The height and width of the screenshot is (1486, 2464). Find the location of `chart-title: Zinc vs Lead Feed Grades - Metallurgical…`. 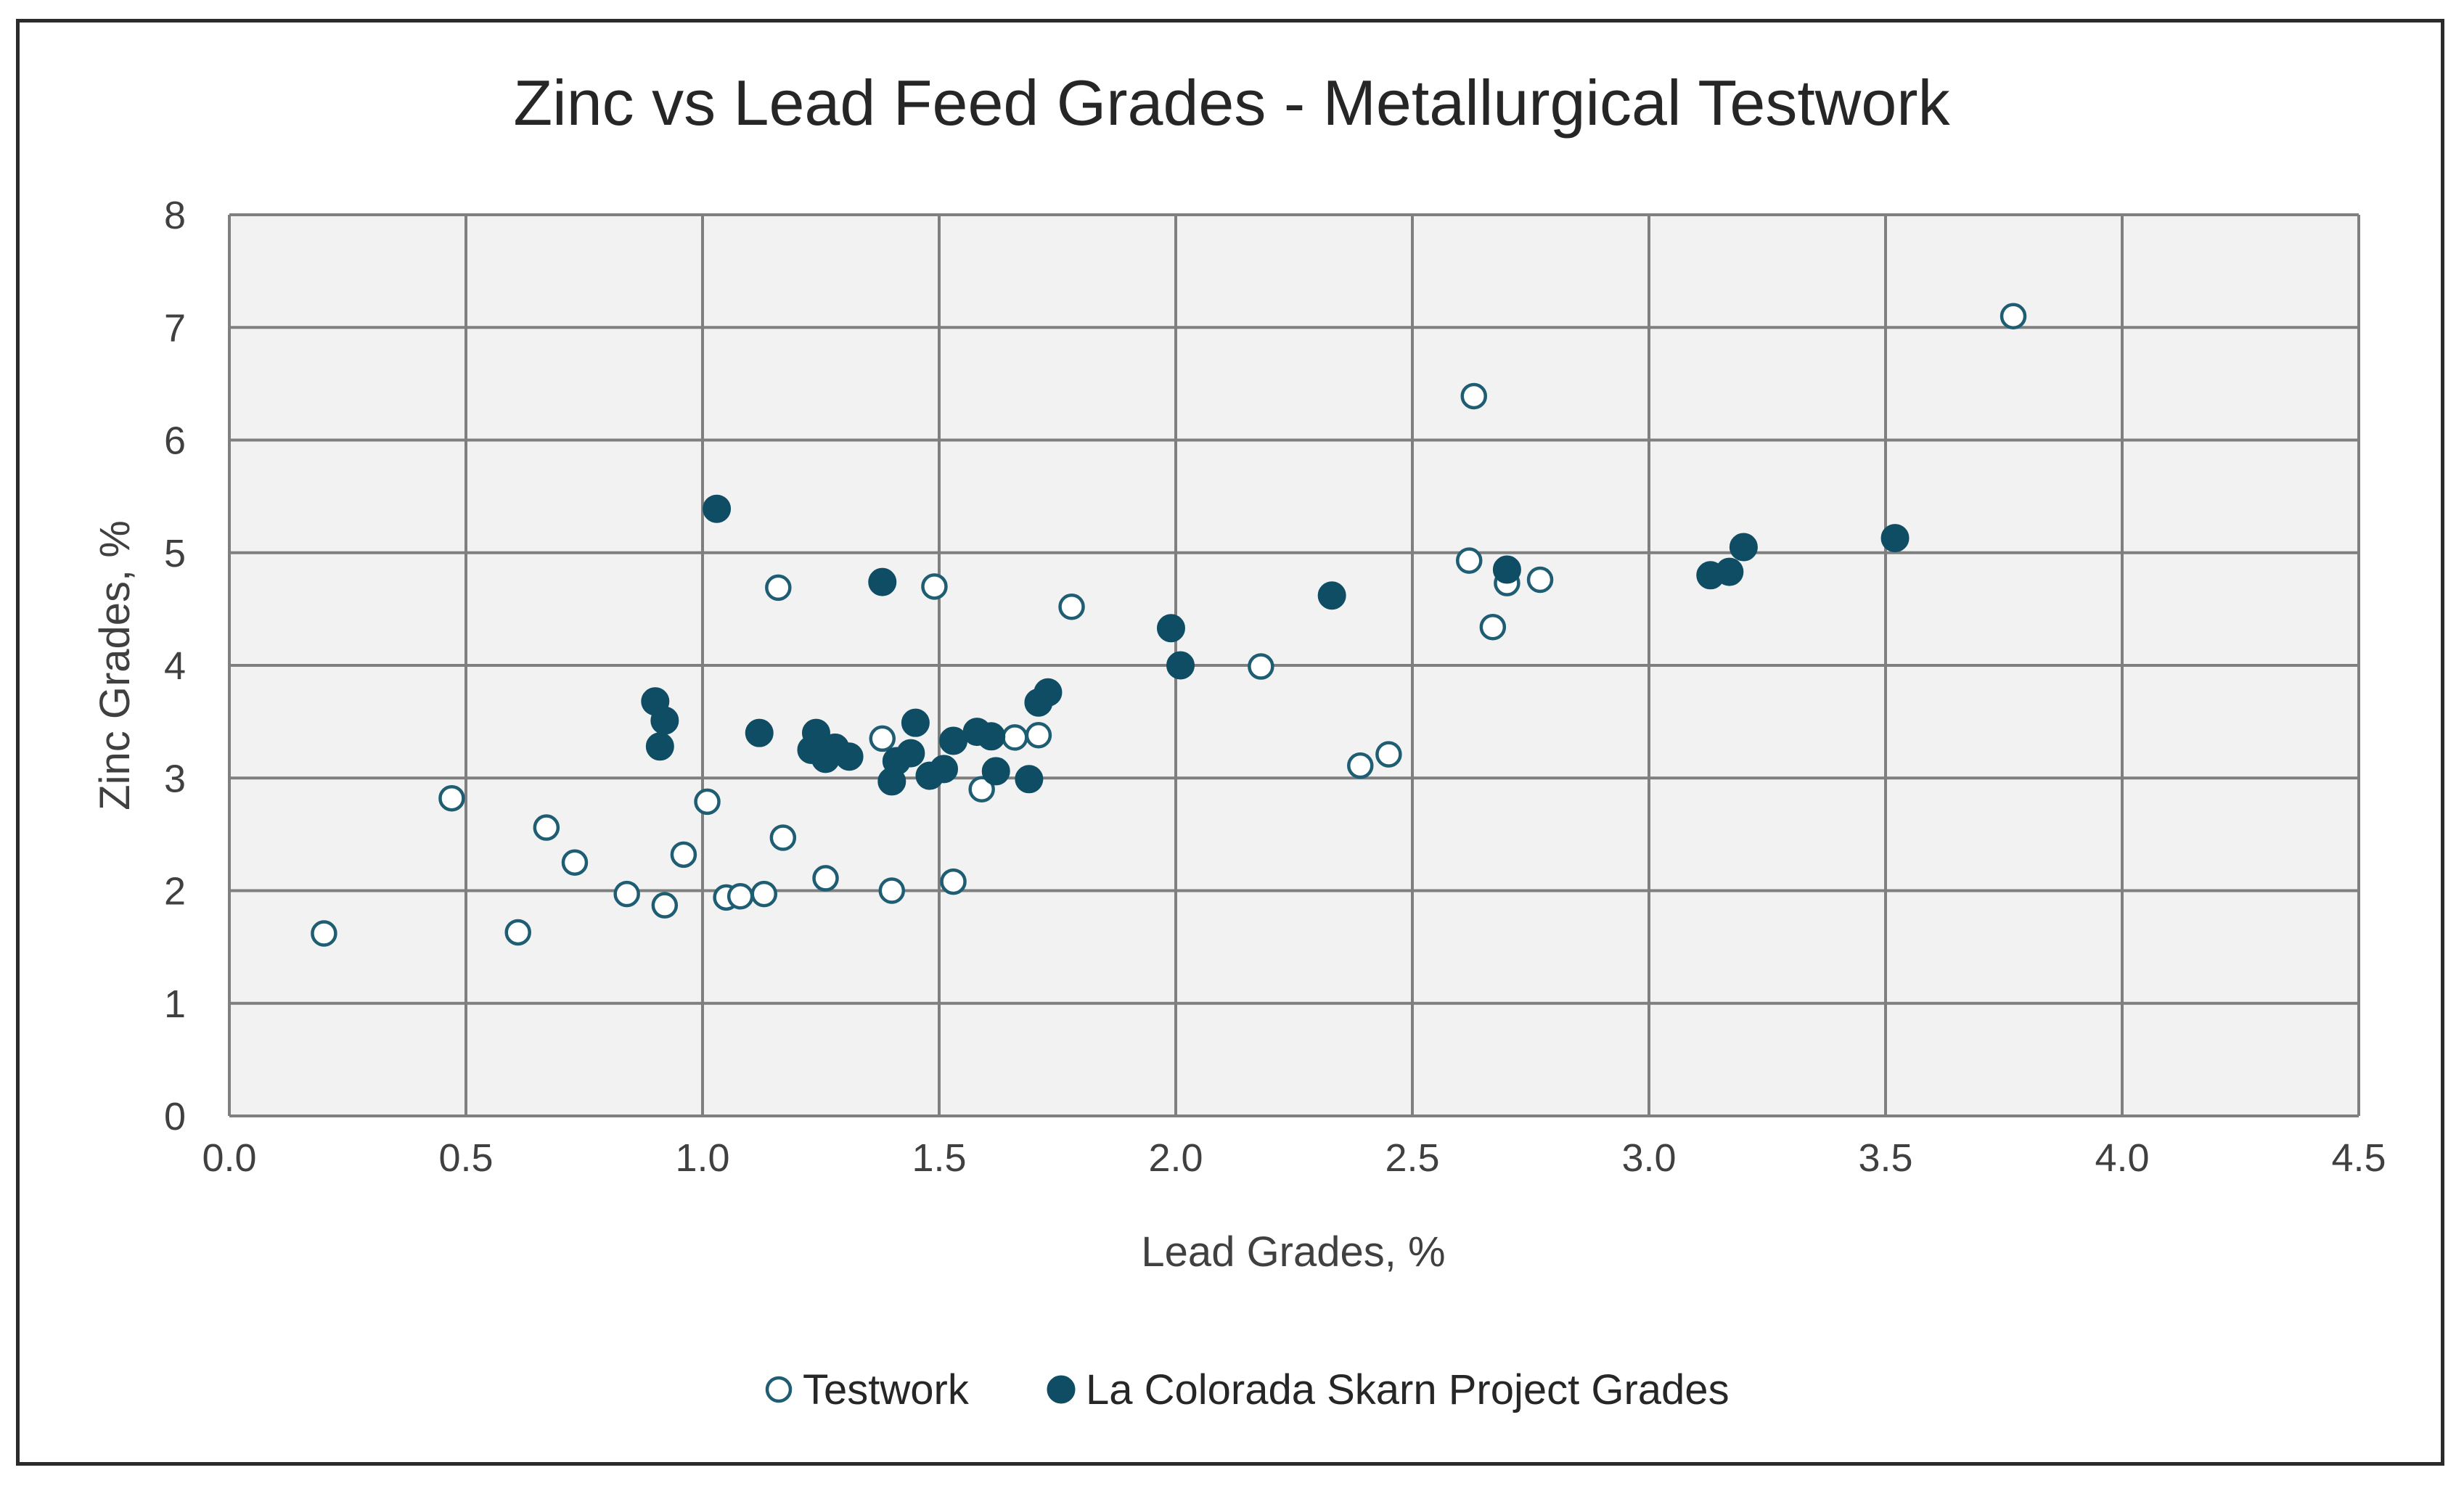

chart-title: Zinc vs Lead Feed Grades - Metallurgical… is located at coordinates (1231, 103).